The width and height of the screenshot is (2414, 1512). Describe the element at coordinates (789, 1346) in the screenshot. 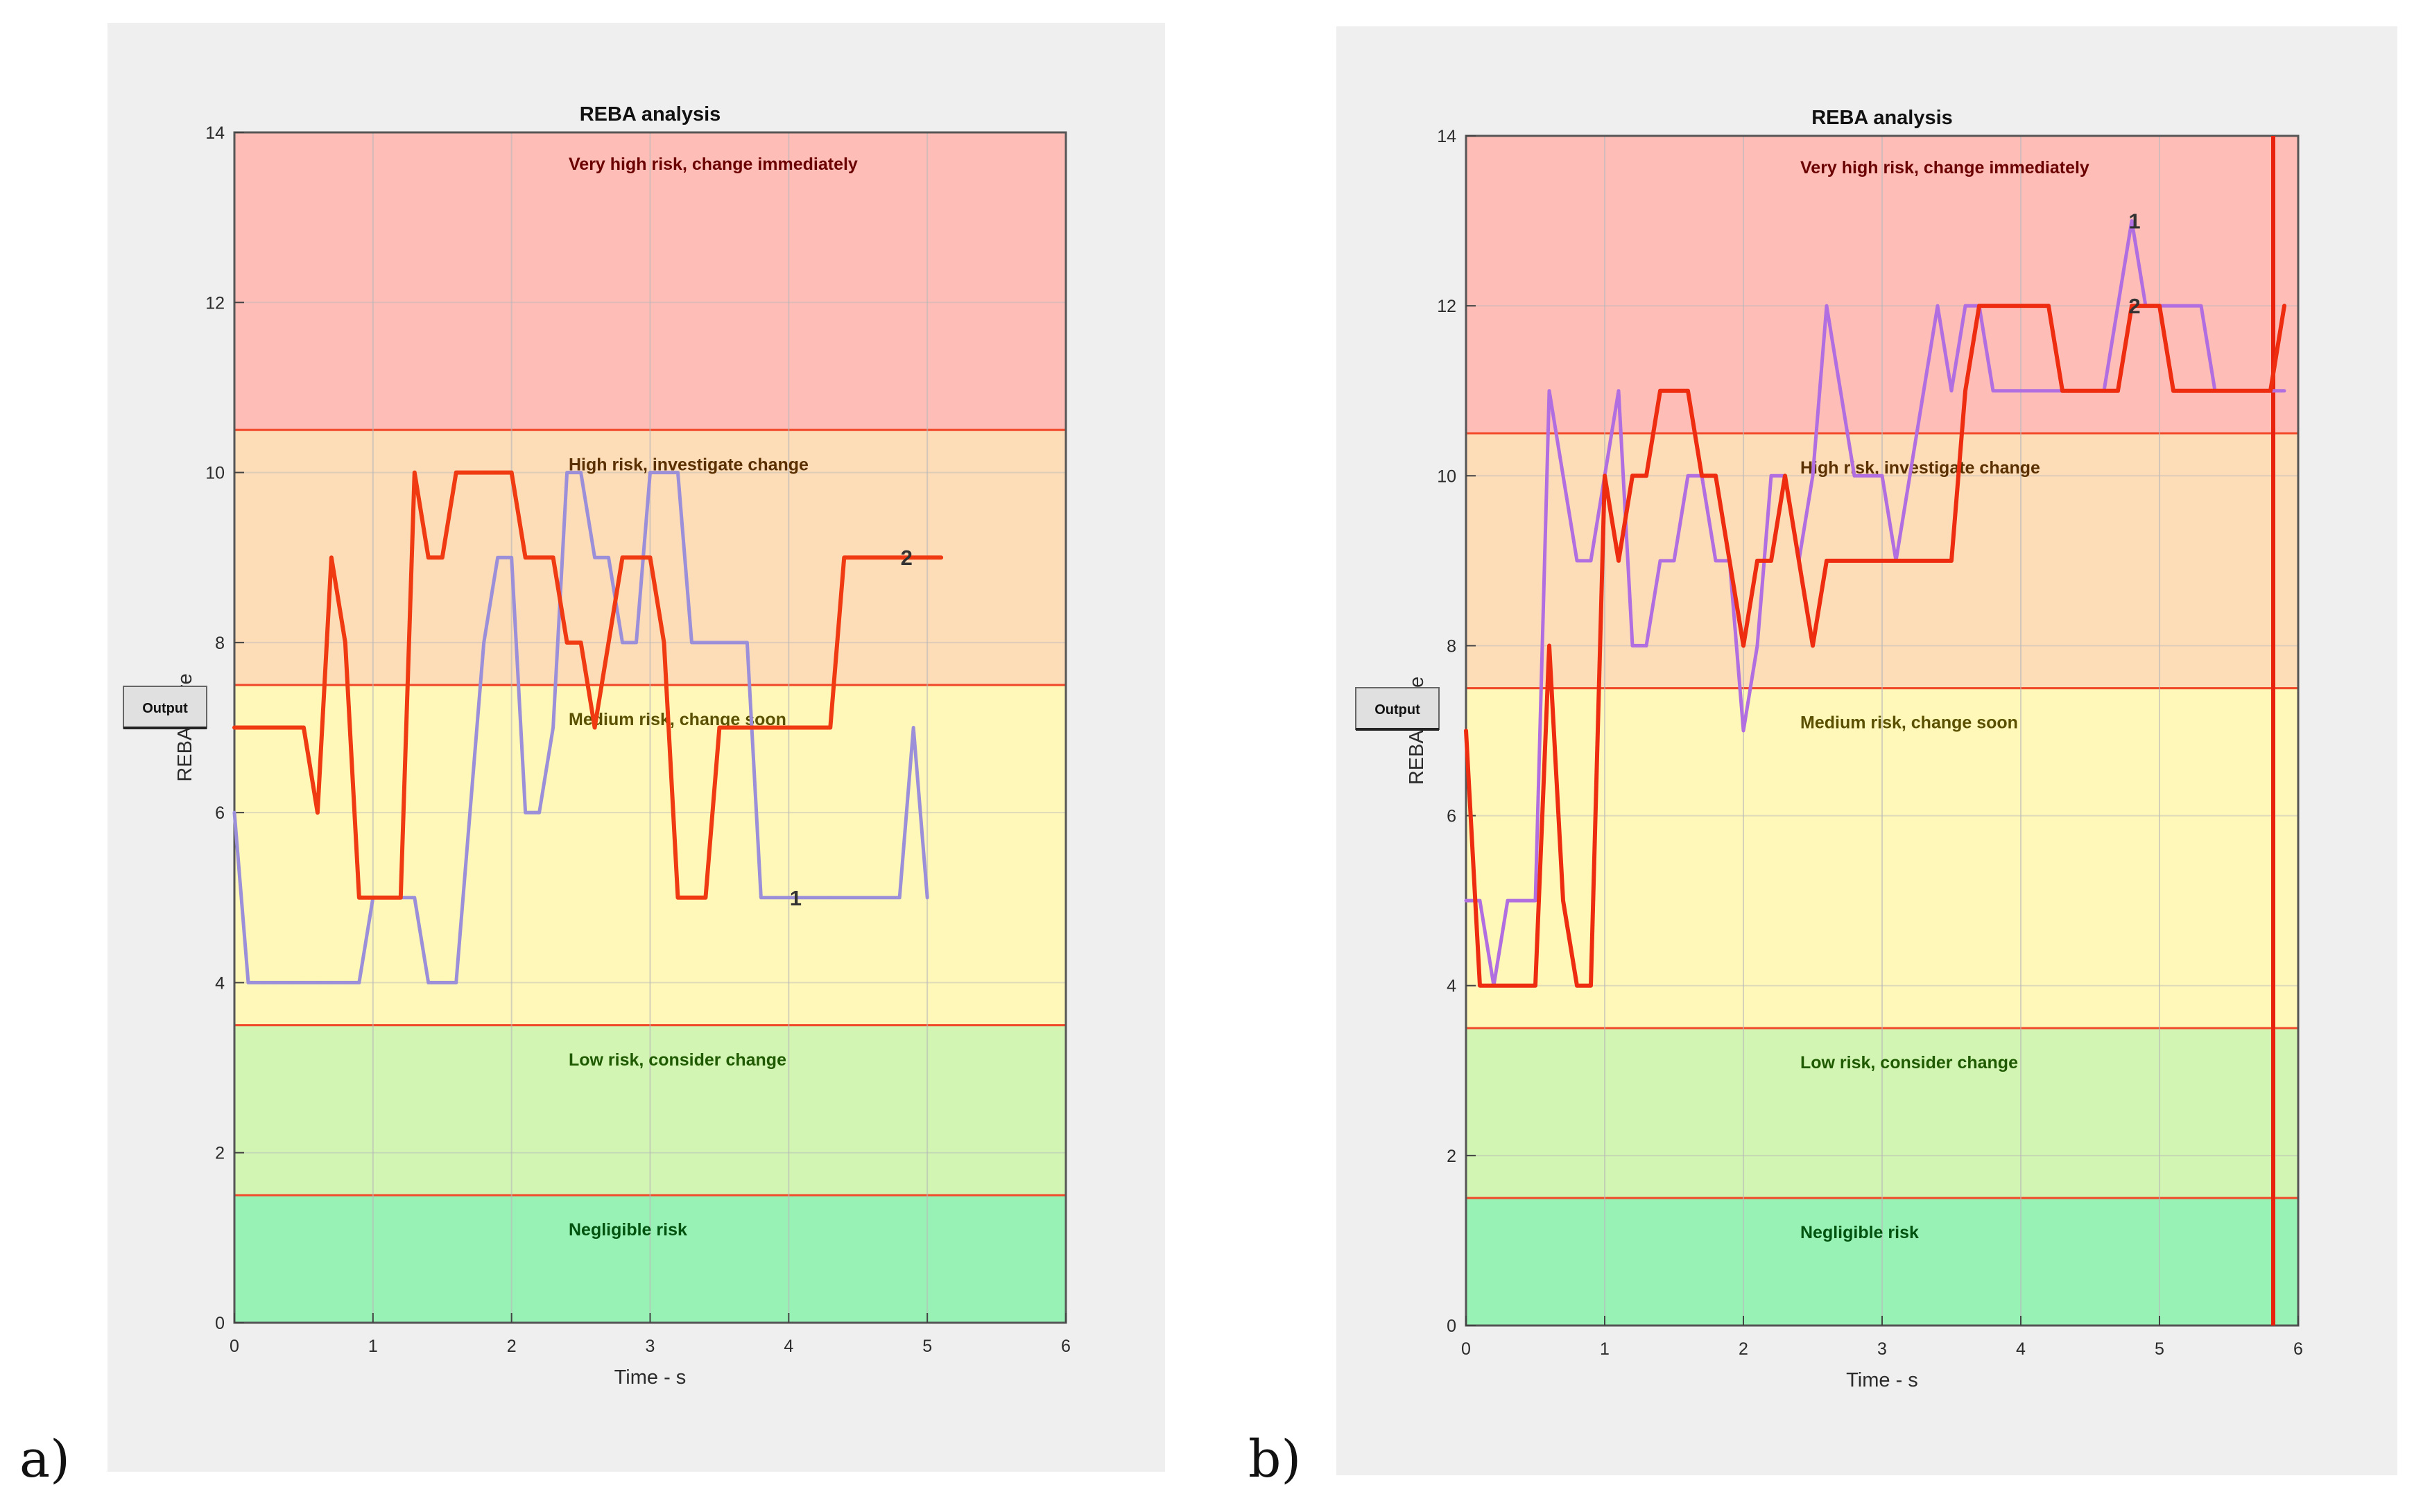

I see `x-tick-label: 4` at that location.